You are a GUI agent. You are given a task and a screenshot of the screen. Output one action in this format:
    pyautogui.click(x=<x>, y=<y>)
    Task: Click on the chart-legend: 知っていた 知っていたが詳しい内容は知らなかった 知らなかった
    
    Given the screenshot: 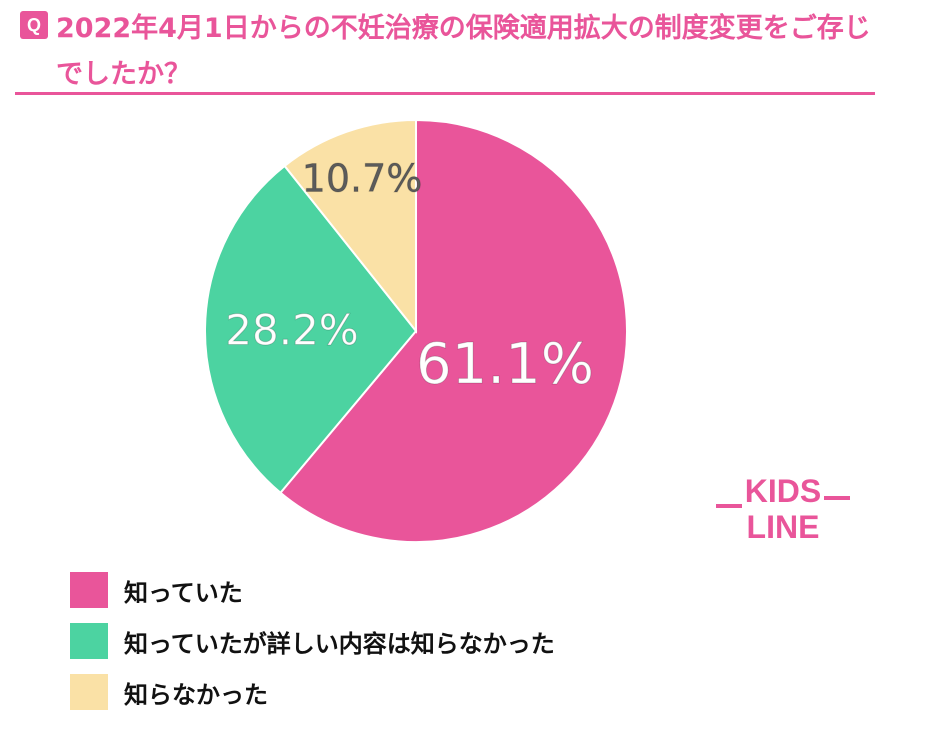 What is the action you would take?
    pyautogui.click(x=312, y=648)
    